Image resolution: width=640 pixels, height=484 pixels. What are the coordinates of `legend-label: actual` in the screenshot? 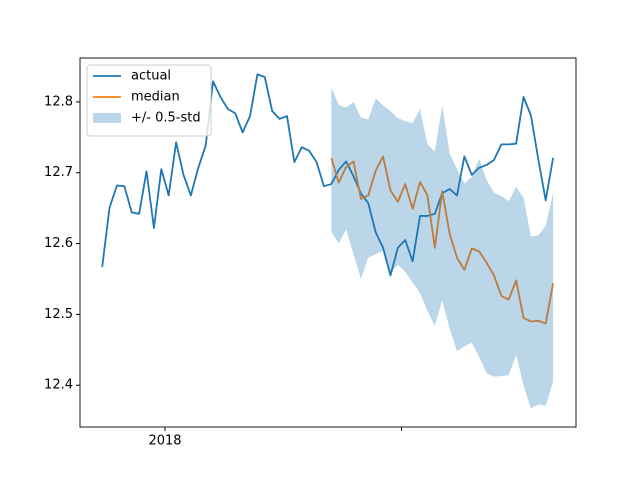 It's located at (151, 76).